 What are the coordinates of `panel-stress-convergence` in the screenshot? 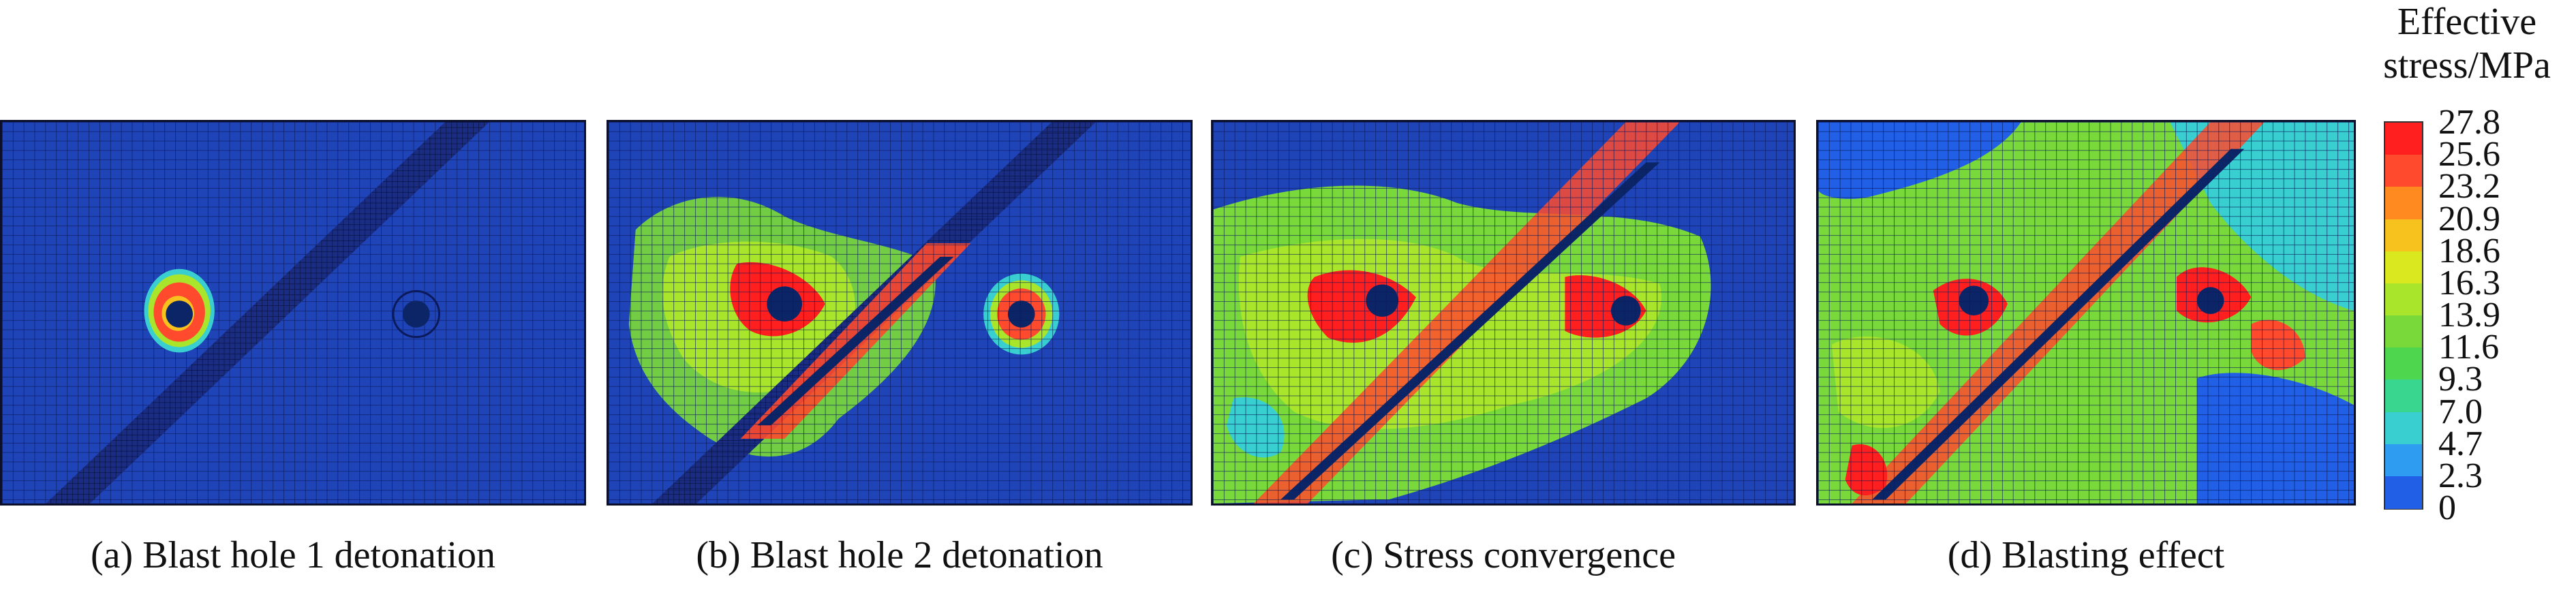 It's located at (1503, 313).